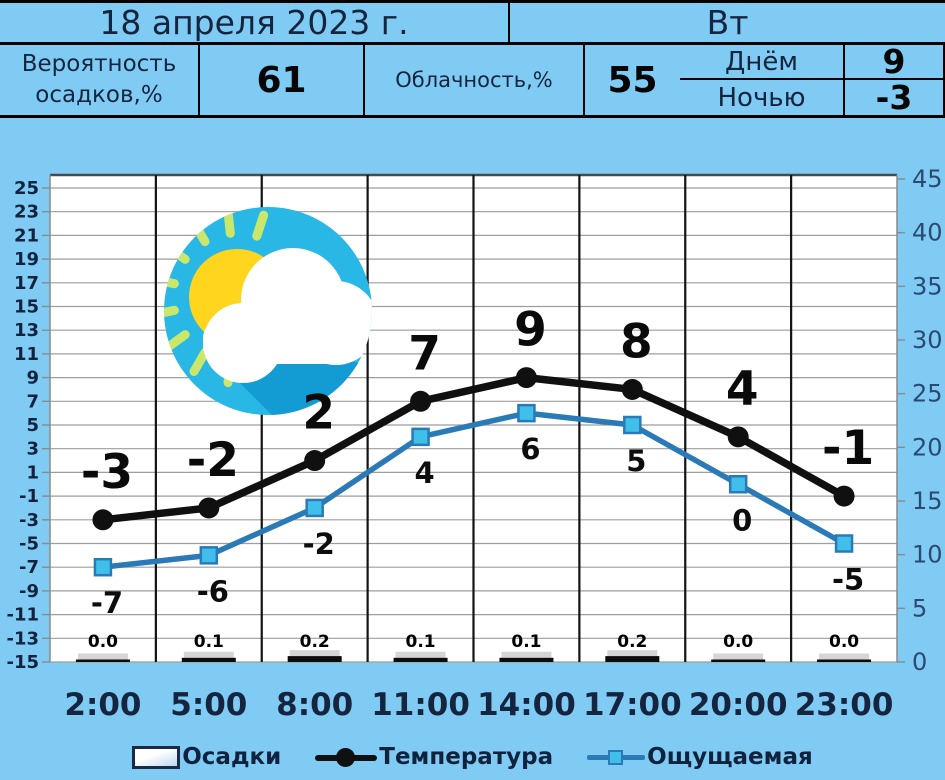 The width and height of the screenshot is (945, 780). I want to click on temperature-value-label: 2, so click(318, 413).